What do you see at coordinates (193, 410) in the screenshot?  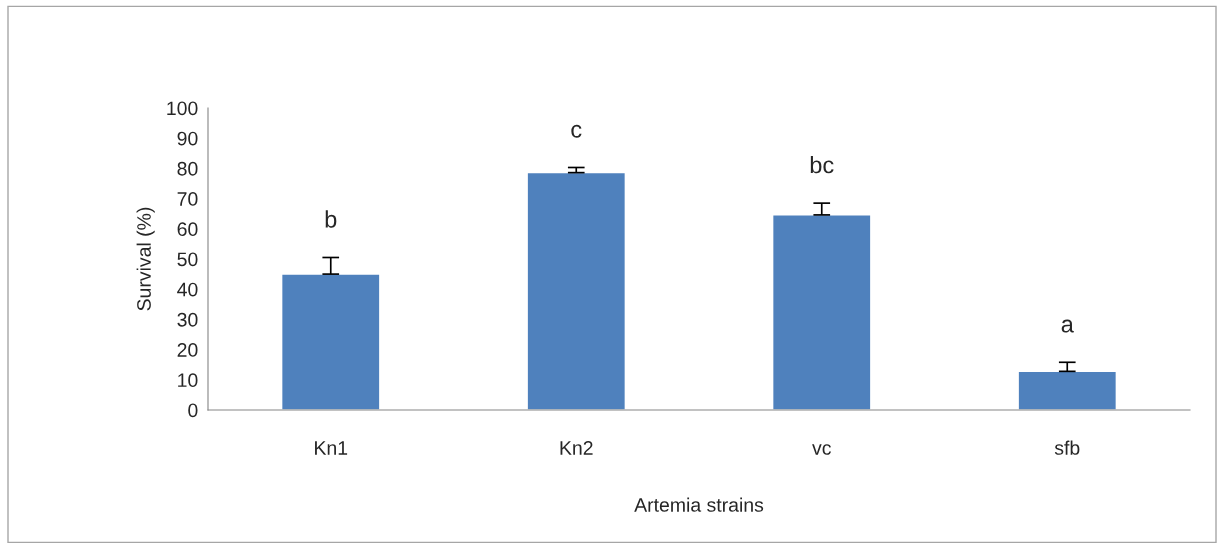 I see `y-tick-label: 0` at bounding box center [193, 410].